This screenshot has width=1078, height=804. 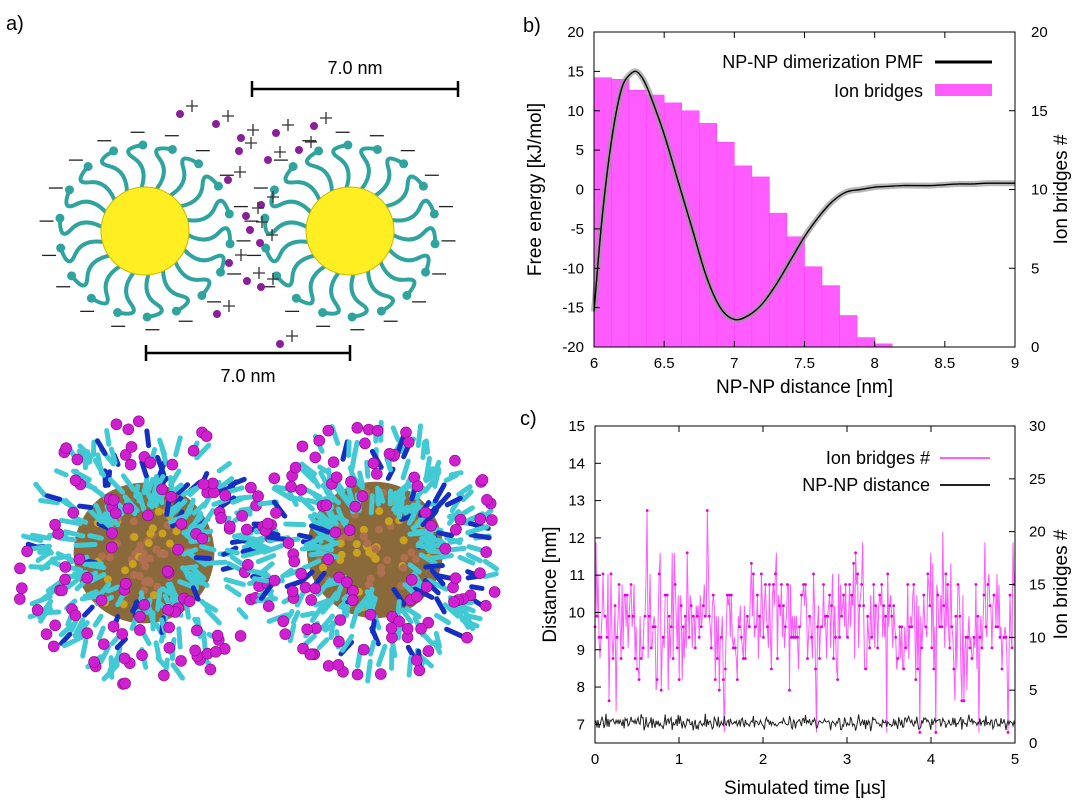 I want to click on y2-tick-label: 15, so click(x=1039, y=111).